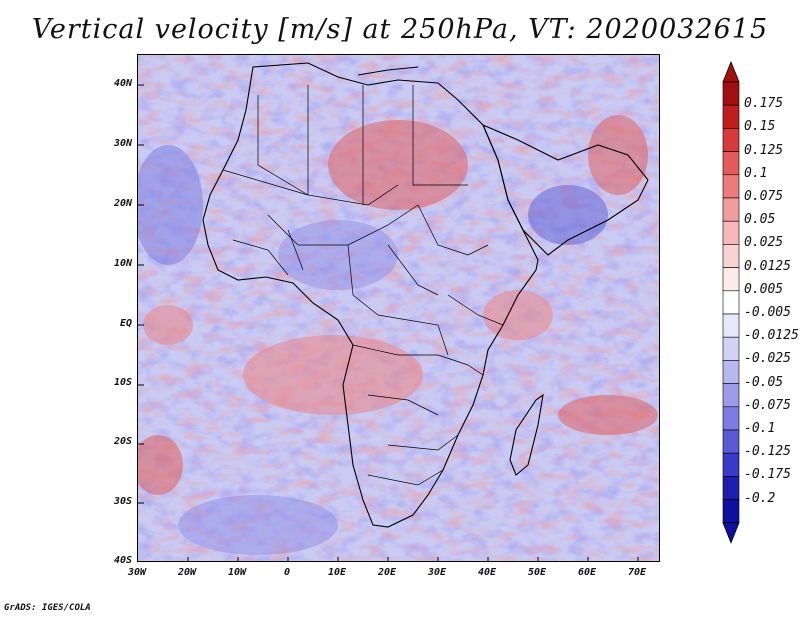 Image resolution: width=800 pixels, height=618 pixels. Describe the element at coordinates (767, 452) in the screenshot. I see `colorbar-tick-label: -0.125` at that location.